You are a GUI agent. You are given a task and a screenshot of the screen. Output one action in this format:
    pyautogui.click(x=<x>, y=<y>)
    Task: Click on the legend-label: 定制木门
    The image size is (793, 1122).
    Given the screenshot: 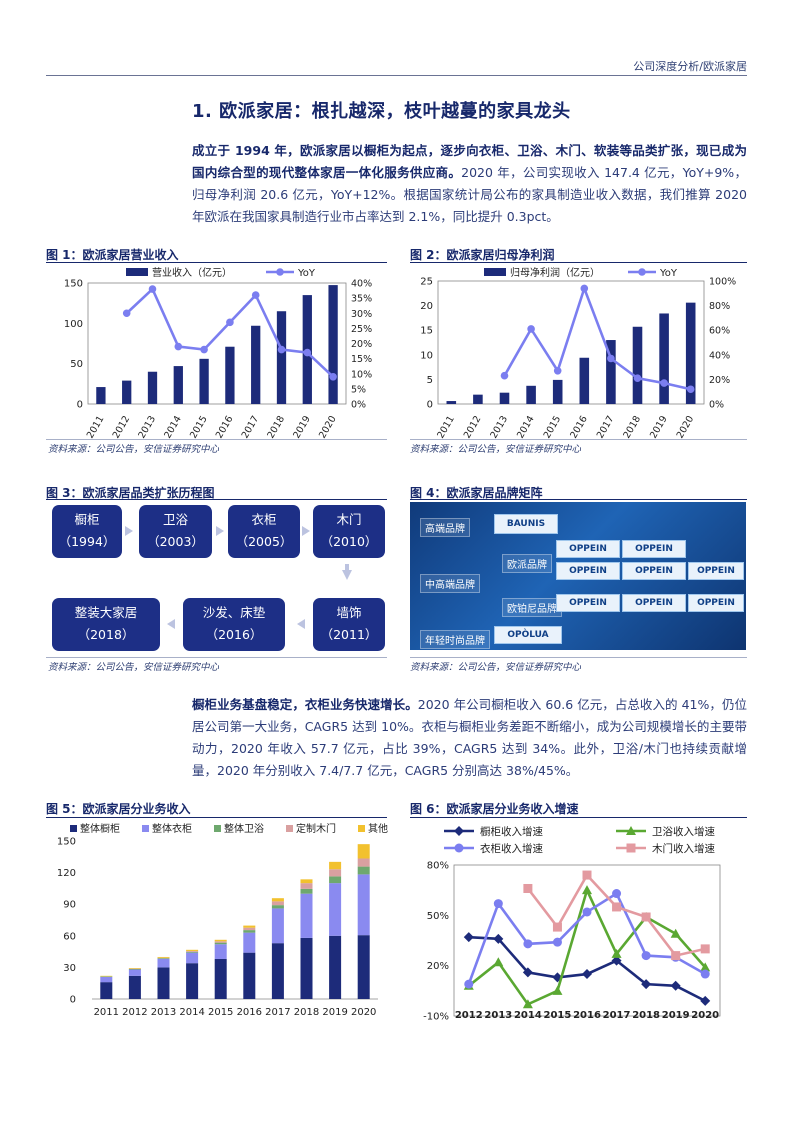 What is the action you would take?
    pyautogui.click(x=316, y=828)
    